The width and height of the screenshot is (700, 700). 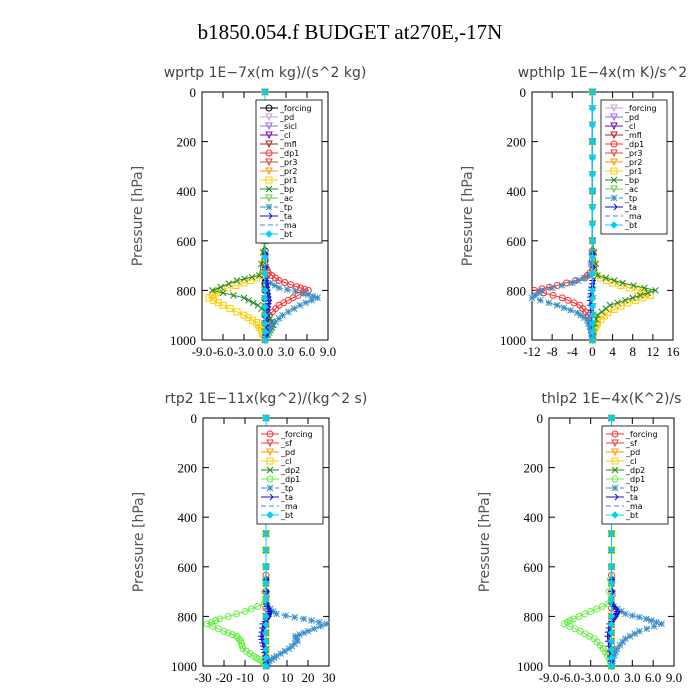 I want to click on chart-title: thlp2 1E−4x(K^2)/s, so click(x=612, y=399).